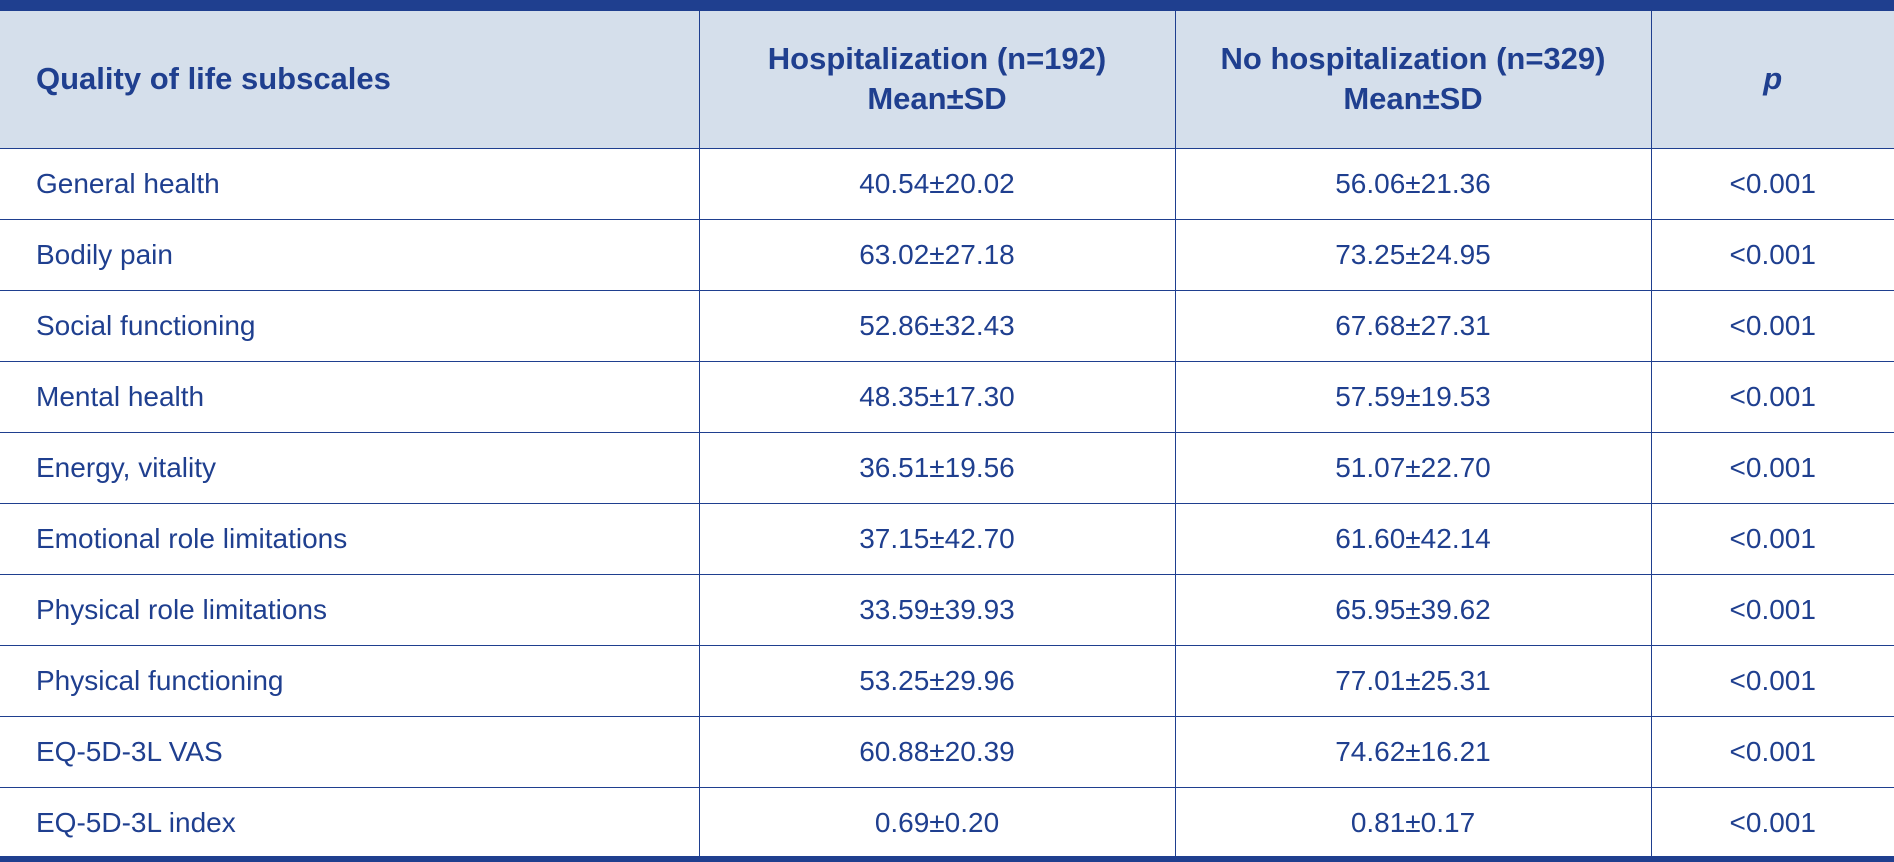  Describe the element at coordinates (937, 325) in the screenshot. I see `hospitalization-value: 52.86±32.43` at that location.